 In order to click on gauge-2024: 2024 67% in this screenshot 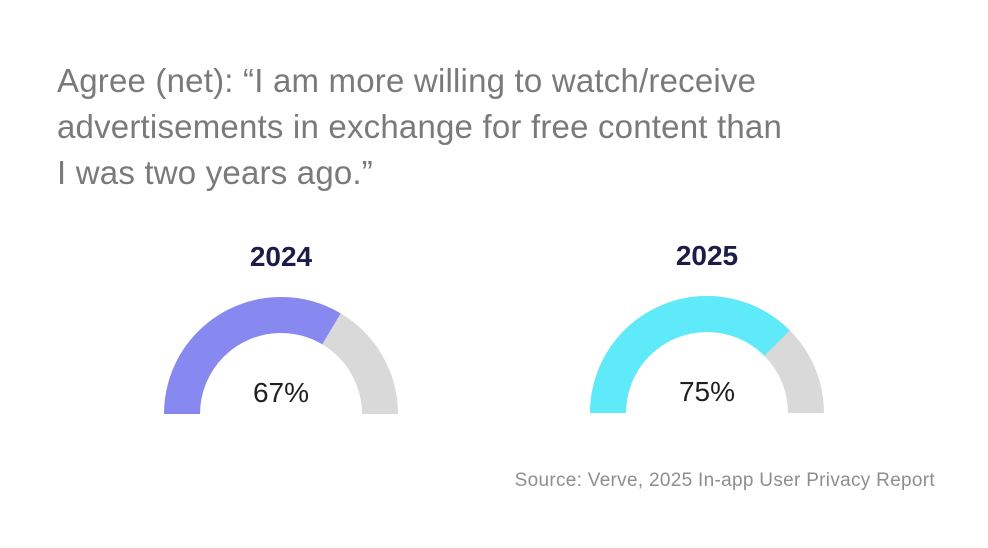, I will do `click(281, 335)`.